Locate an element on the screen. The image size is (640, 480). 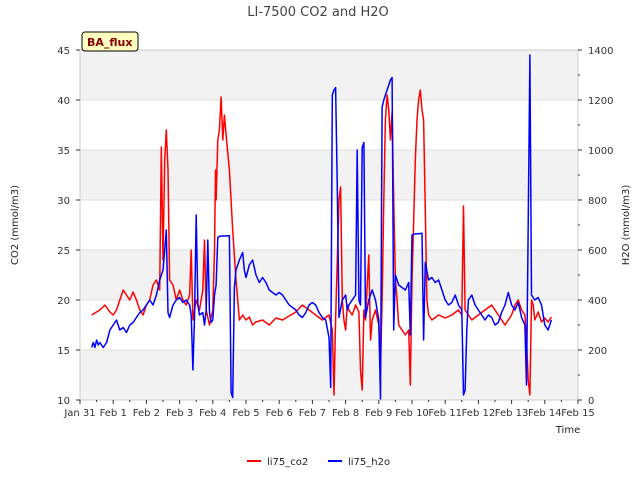
x-tick-label: Jan 31 is located at coordinates (79, 413).